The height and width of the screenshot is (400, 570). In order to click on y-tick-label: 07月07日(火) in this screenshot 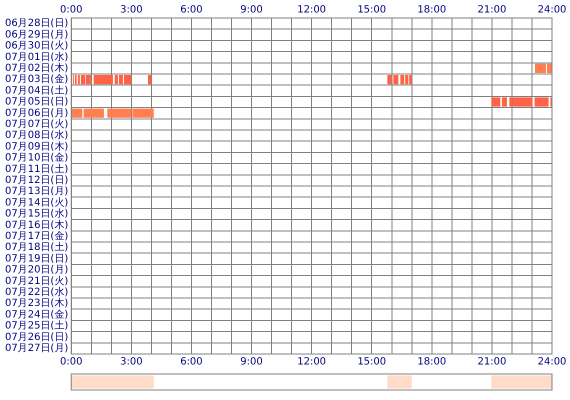, I will do `click(36, 124)`.